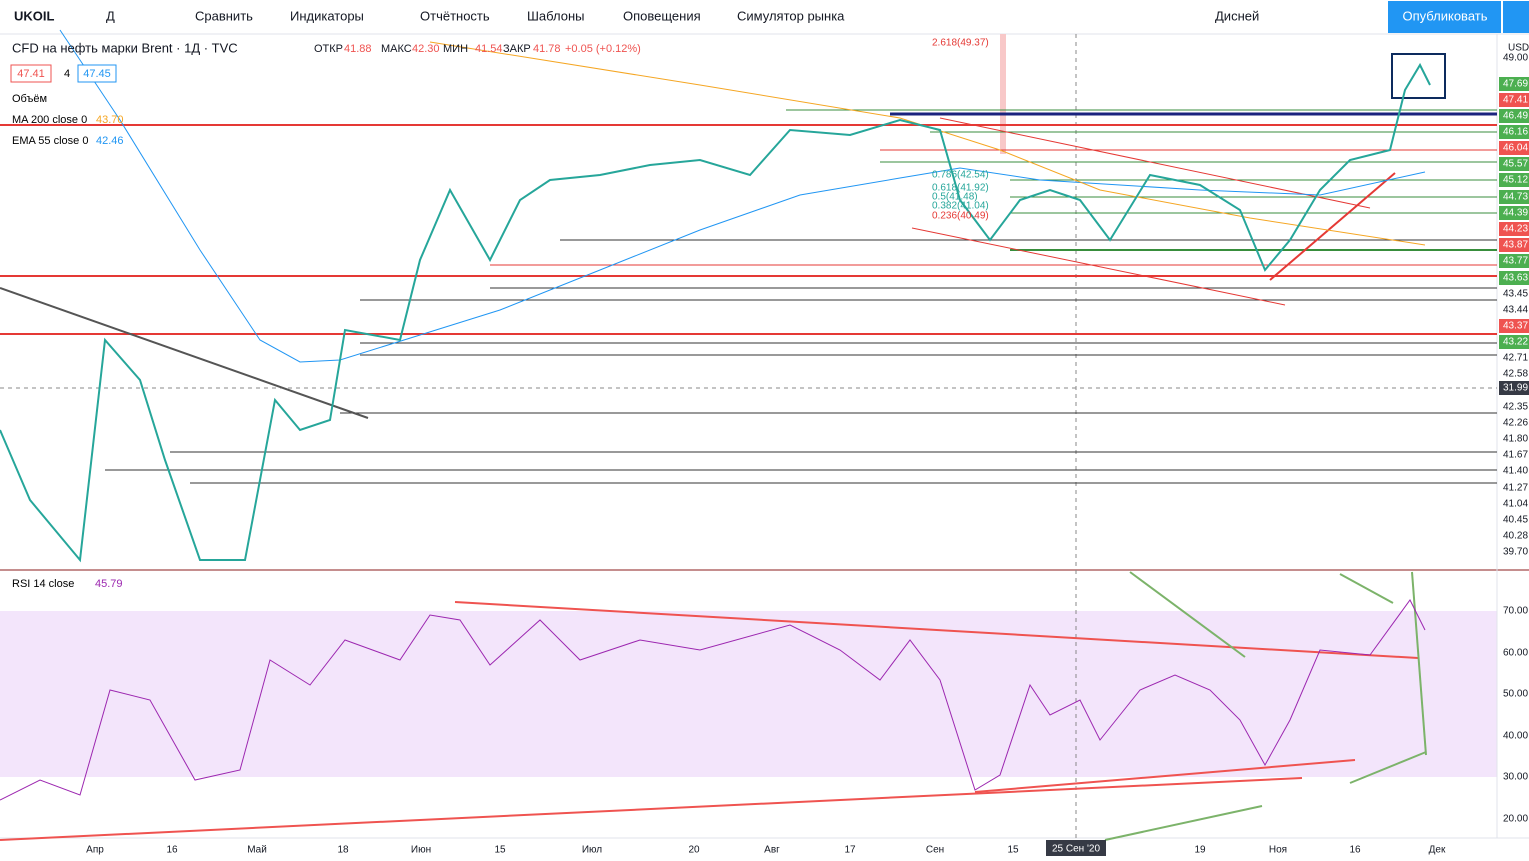 This screenshot has height=861, width=1529. I want to click on time-label: Ноя, so click(1278, 850).